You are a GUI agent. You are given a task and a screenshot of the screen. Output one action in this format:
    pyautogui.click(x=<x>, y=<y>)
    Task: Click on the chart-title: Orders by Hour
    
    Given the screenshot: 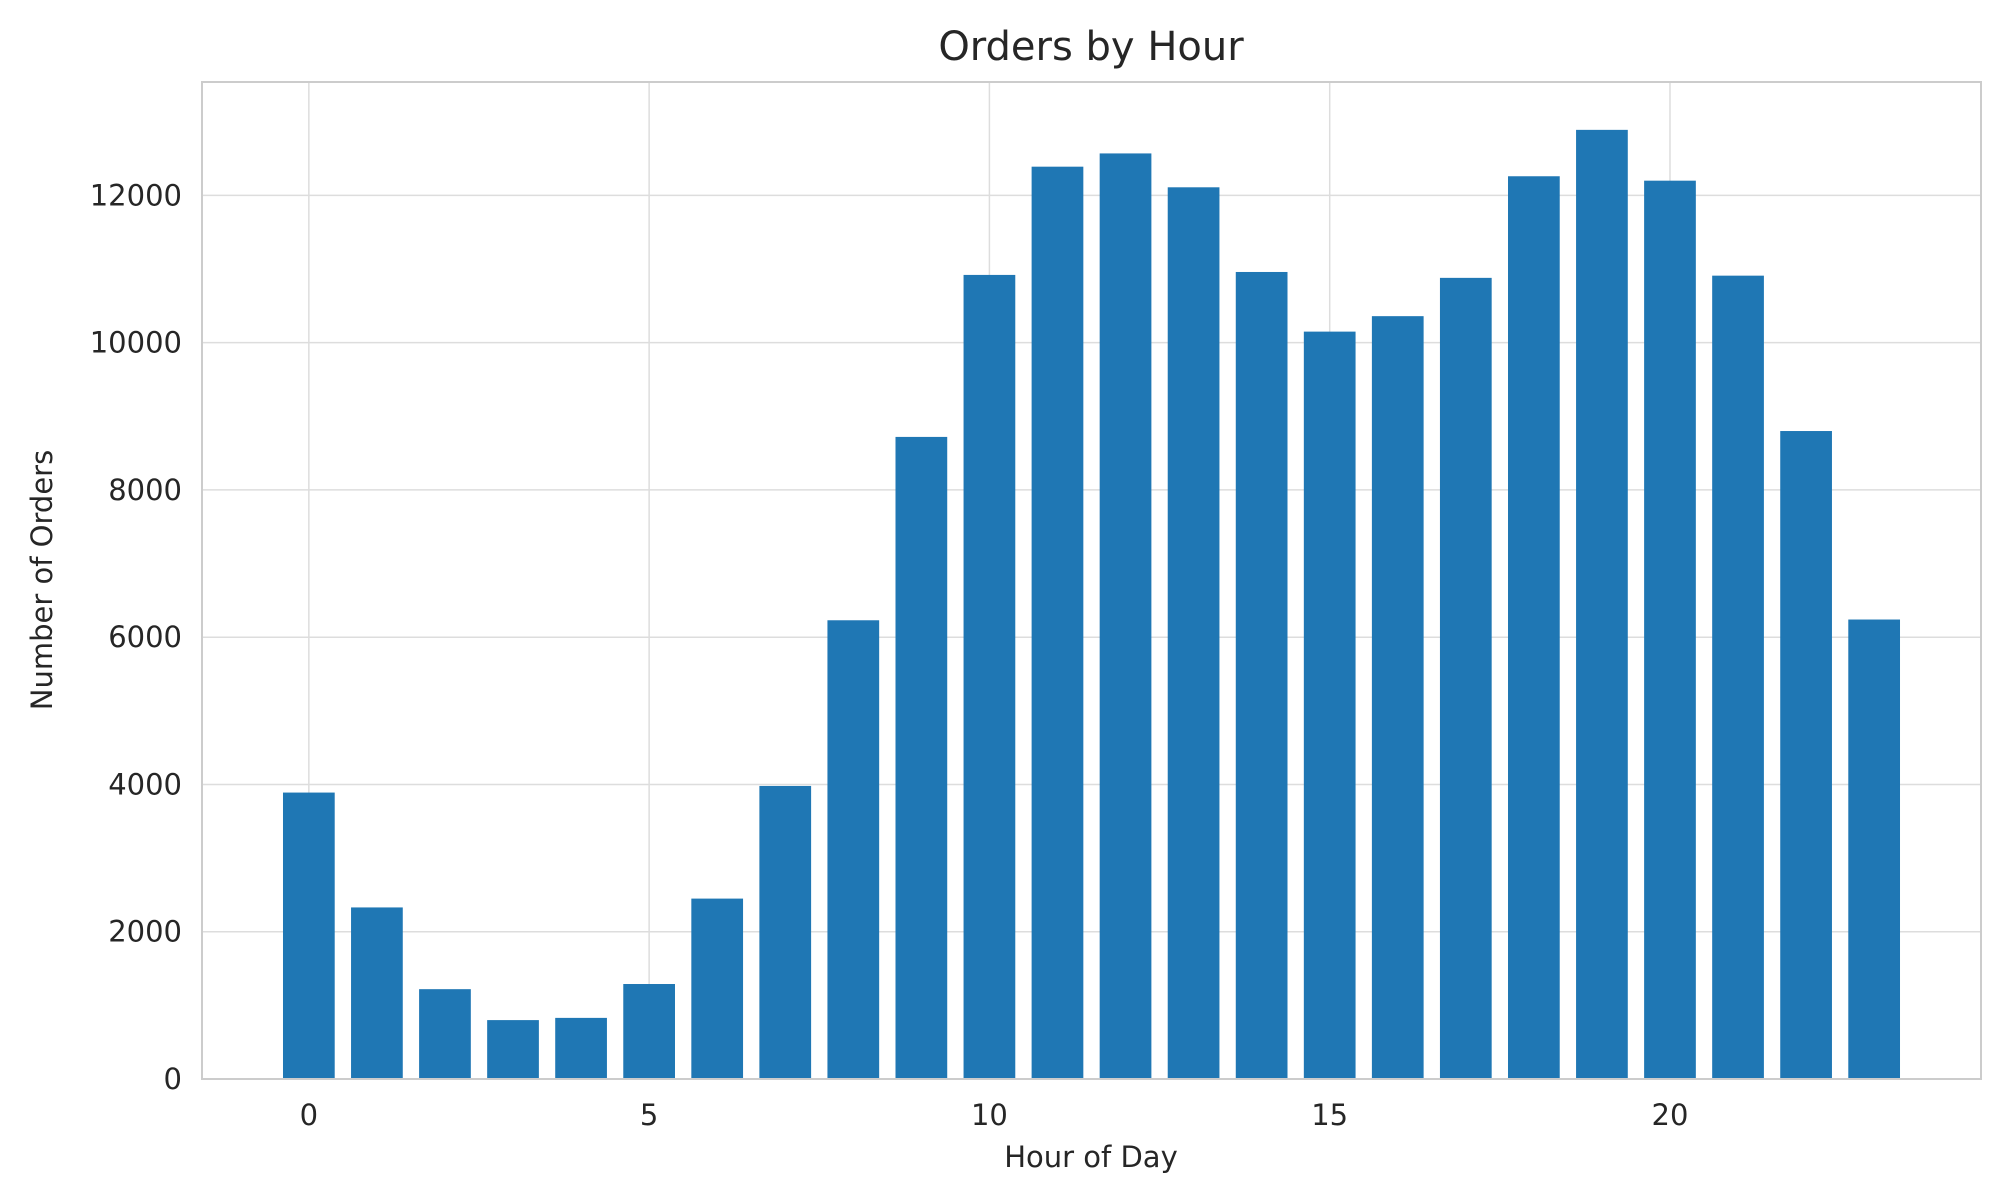 What is the action you would take?
    pyautogui.click(x=1091, y=47)
    